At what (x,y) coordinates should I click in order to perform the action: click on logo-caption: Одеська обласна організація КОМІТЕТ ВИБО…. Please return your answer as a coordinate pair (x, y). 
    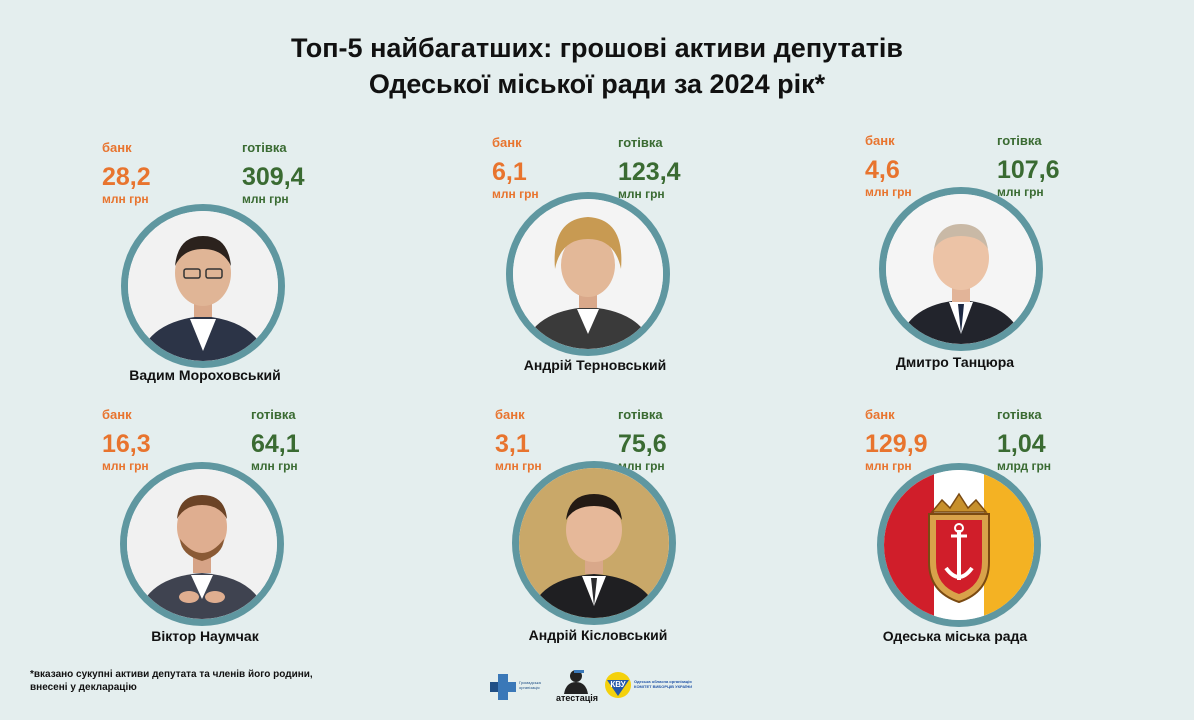
    Looking at the image, I should click on (663, 684).